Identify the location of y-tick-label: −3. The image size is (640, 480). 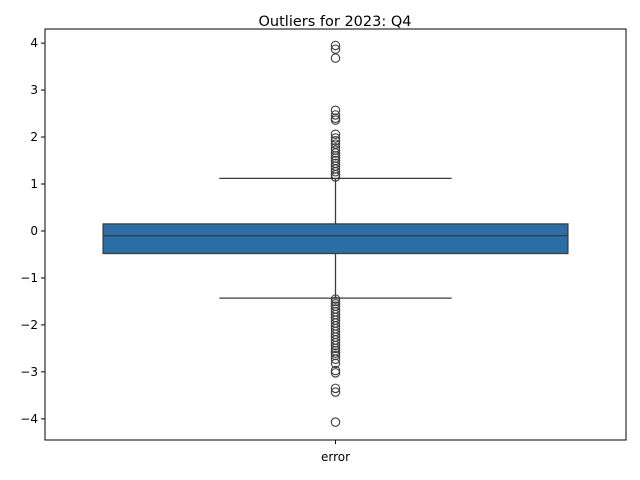
(29, 372).